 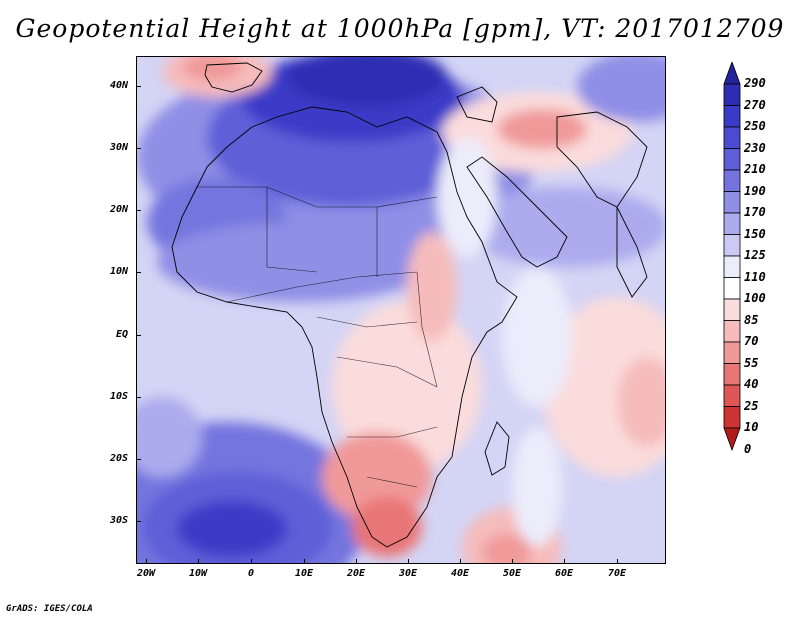 I want to click on colorbar-level-label: 110, so click(x=755, y=276).